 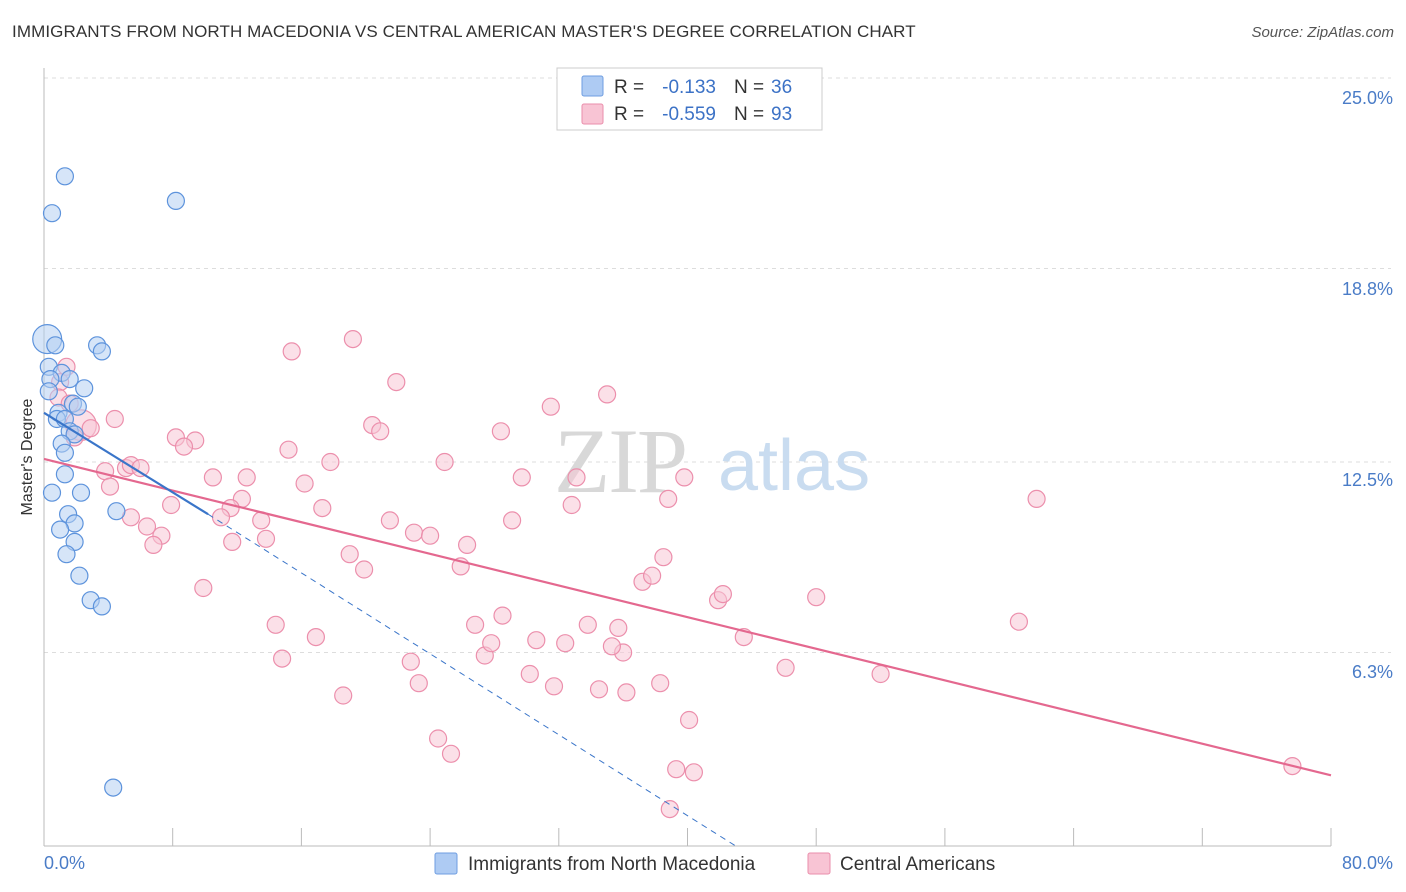 What do you see at coordinates (794, 466) in the screenshot?
I see `watermark-atlas: atlas` at bounding box center [794, 466].